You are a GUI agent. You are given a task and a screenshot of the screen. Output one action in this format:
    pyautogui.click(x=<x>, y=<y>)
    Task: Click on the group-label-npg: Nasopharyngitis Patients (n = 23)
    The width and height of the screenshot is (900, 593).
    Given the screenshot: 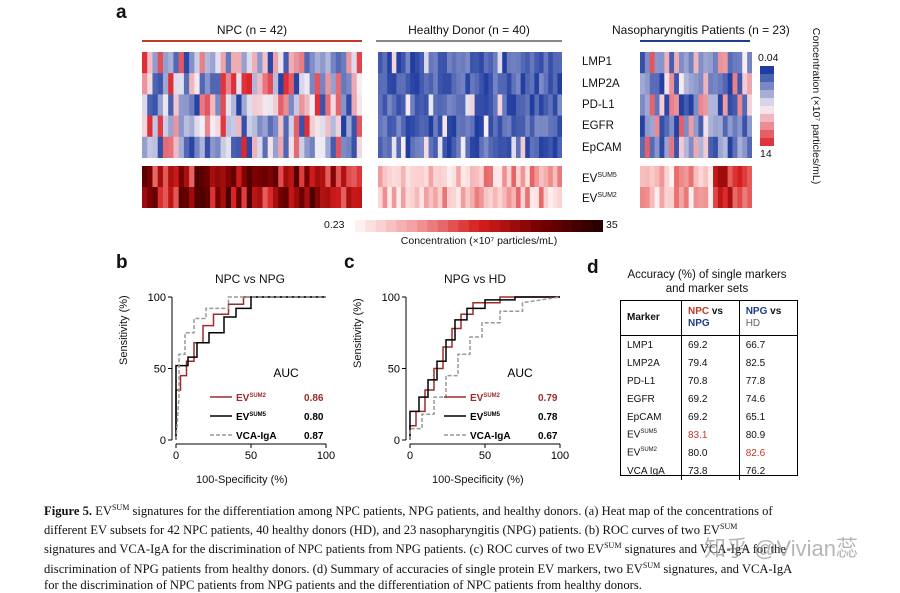 What is the action you would take?
    pyautogui.click(x=701, y=30)
    